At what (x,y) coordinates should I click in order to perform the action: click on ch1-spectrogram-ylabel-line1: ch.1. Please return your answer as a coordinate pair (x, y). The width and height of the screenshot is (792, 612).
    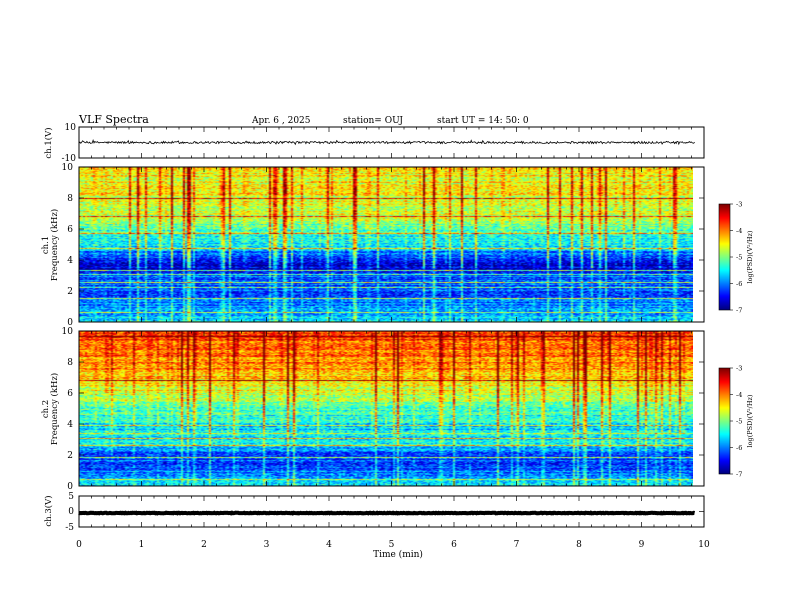
    Looking at the image, I should click on (46, 245).